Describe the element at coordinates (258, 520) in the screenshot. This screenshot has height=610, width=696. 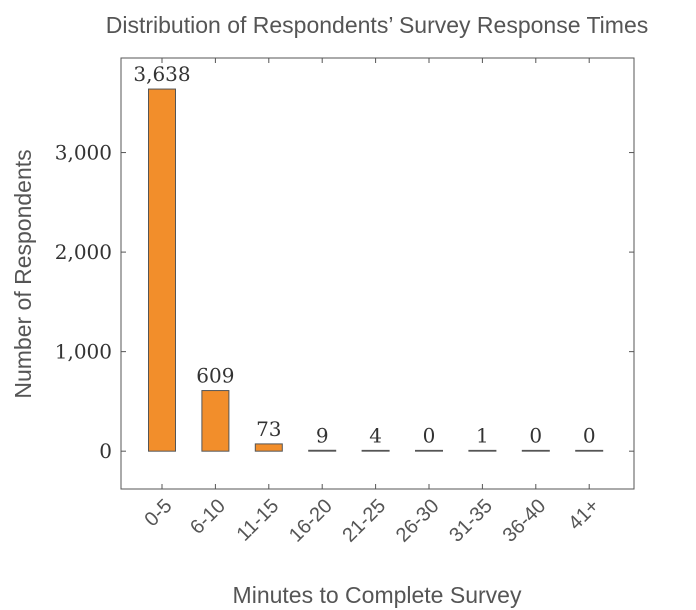
I see `x-tick-label: 11-15` at that location.